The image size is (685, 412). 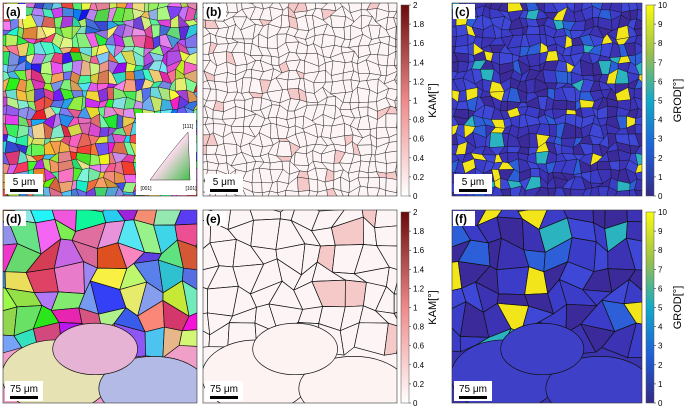 What do you see at coordinates (462, 12) in the screenshot?
I see `panel-label: (c)` at bounding box center [462, 12].